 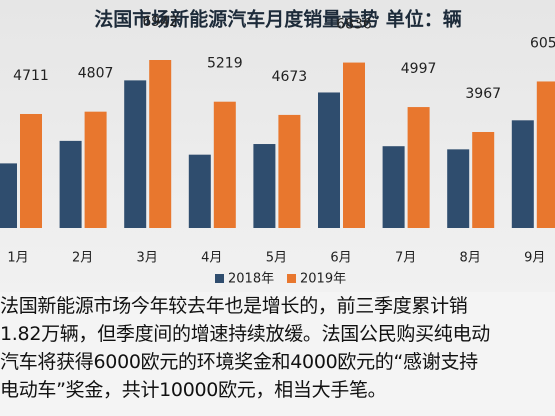 What do you see at coordinates (160, 22) in the screenshot?
I see `data-label: 6942` at bounding box center [160, 22].